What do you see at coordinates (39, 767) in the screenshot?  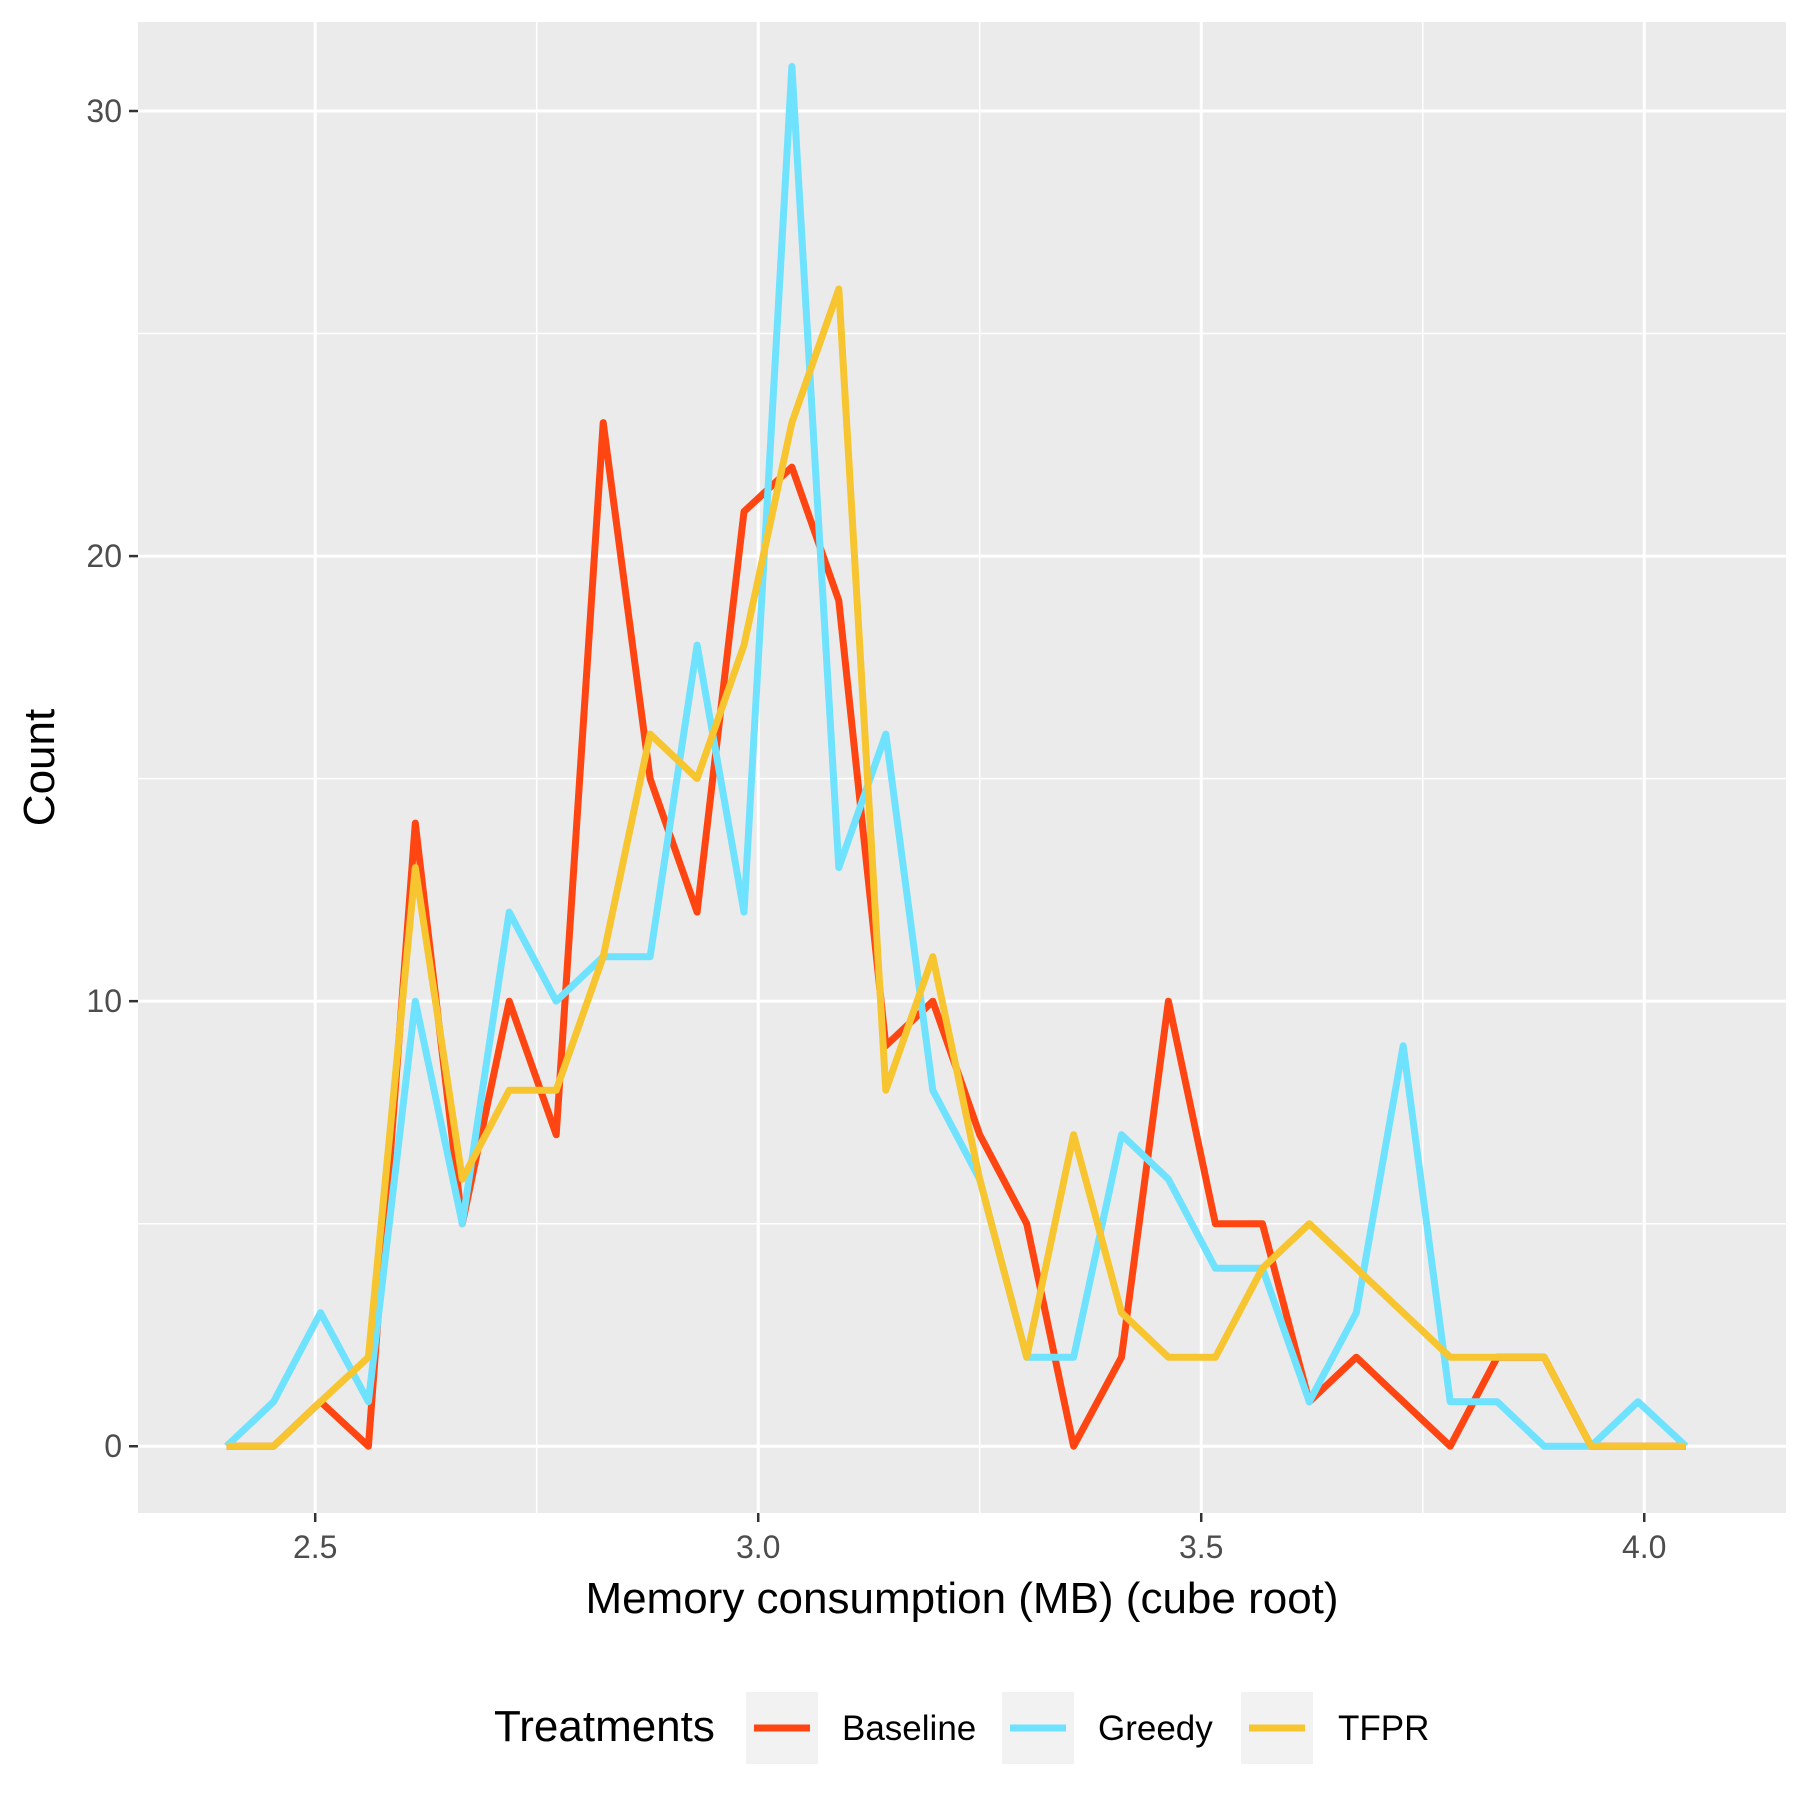 I see `y-axis-title: Count` at bounding box center [39, 767].